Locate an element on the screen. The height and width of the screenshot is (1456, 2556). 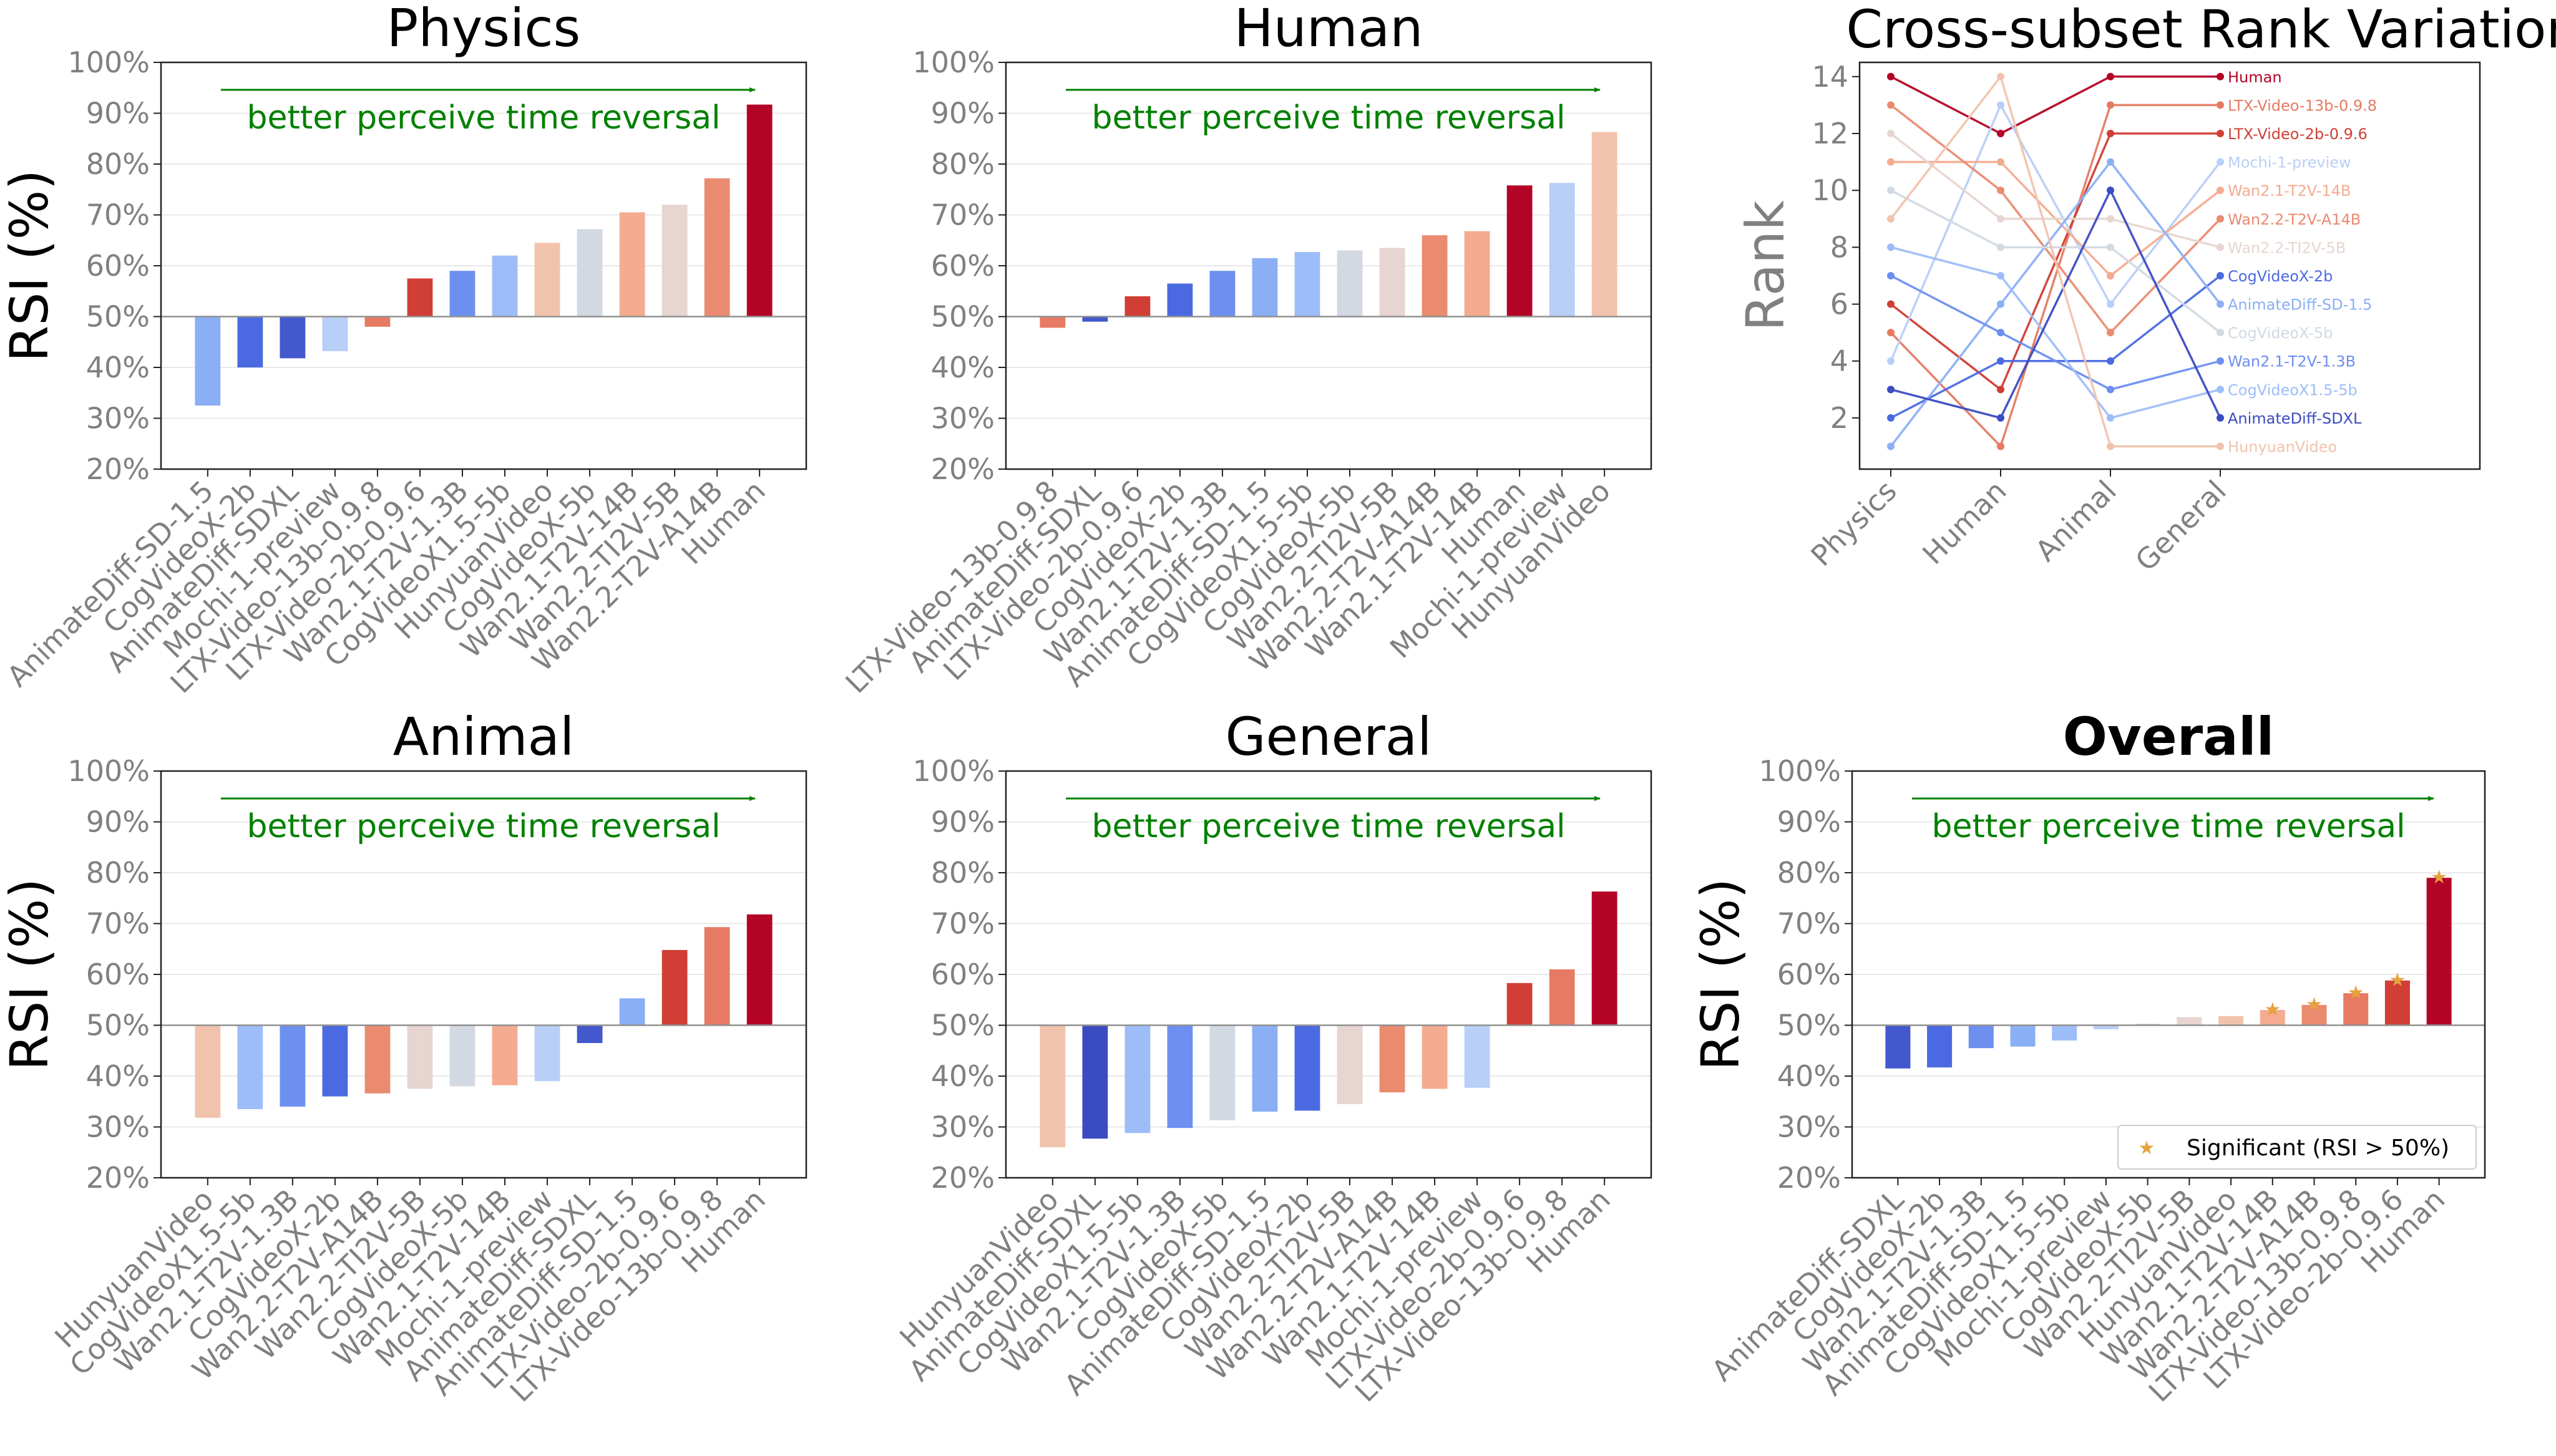
bar-AnimateDiff-SDXL is located at coordinates (590, 1034).